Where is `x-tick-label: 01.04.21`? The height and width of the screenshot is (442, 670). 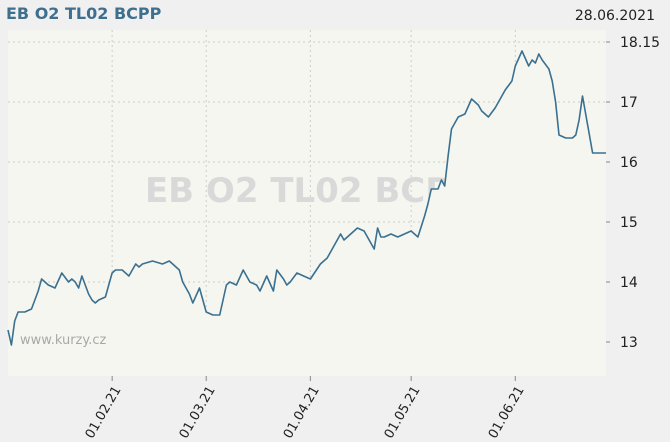 x-tick-label: 01.04.21 is located at coordinates (302, 413).